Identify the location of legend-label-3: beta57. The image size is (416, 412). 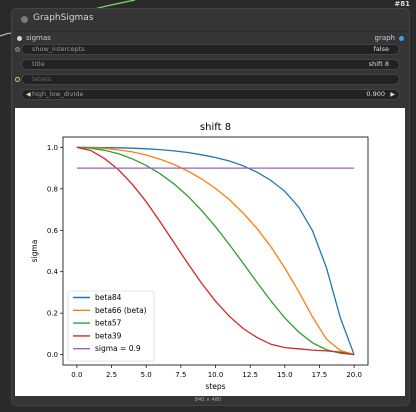
(108, 323).